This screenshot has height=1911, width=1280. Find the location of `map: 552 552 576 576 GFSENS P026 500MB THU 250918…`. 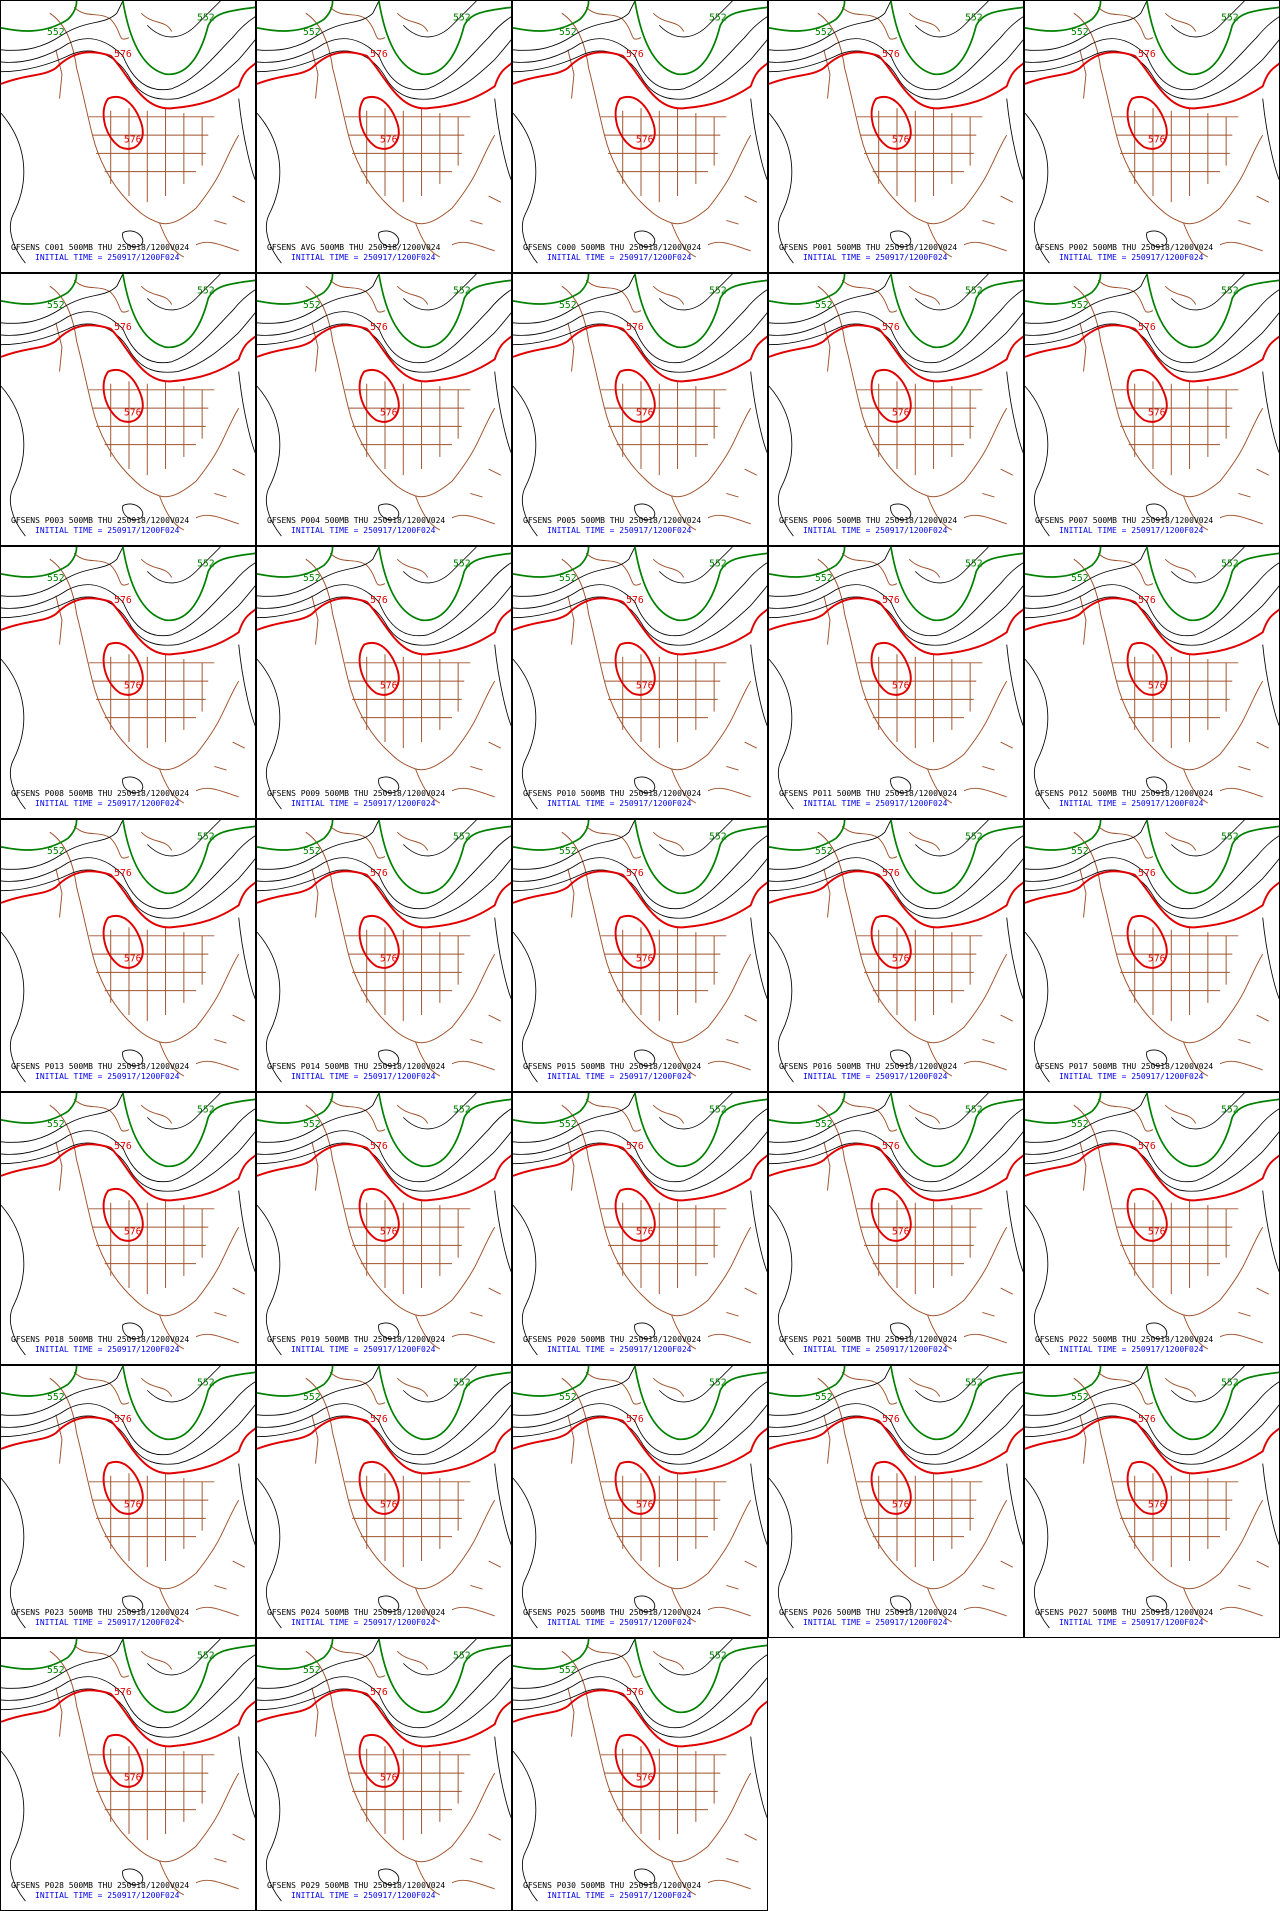

map: 552 552 576 576 GFSENS P026 500MB THU 250918… is located at coordinates (896, 1498).